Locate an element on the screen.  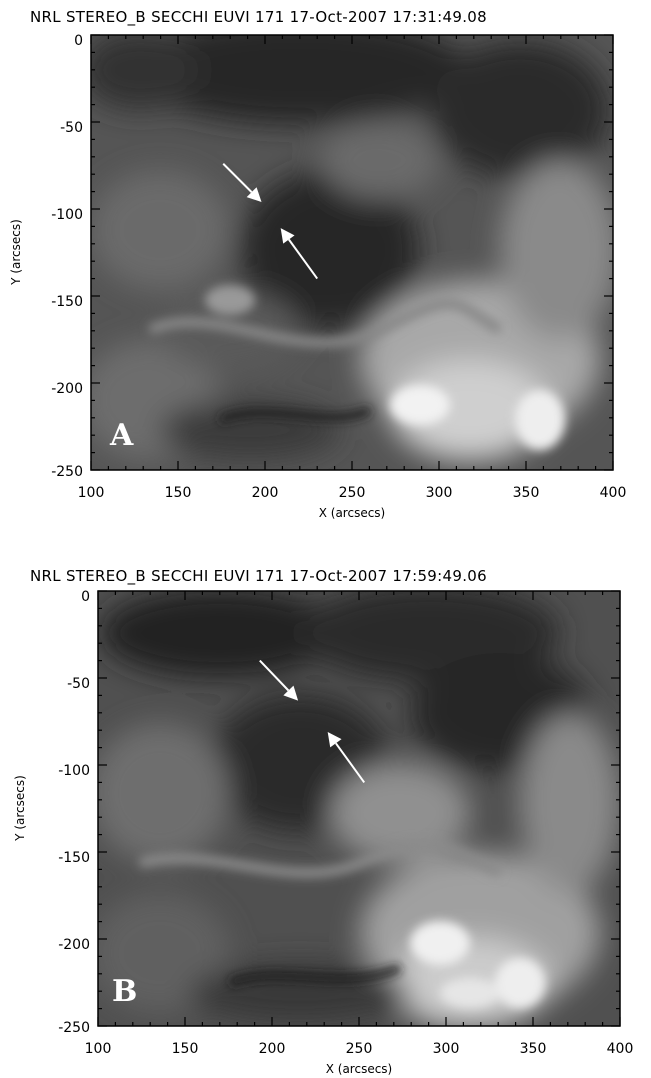
panel-a-ytick-label: -150 is located at coordinates (67, 302).